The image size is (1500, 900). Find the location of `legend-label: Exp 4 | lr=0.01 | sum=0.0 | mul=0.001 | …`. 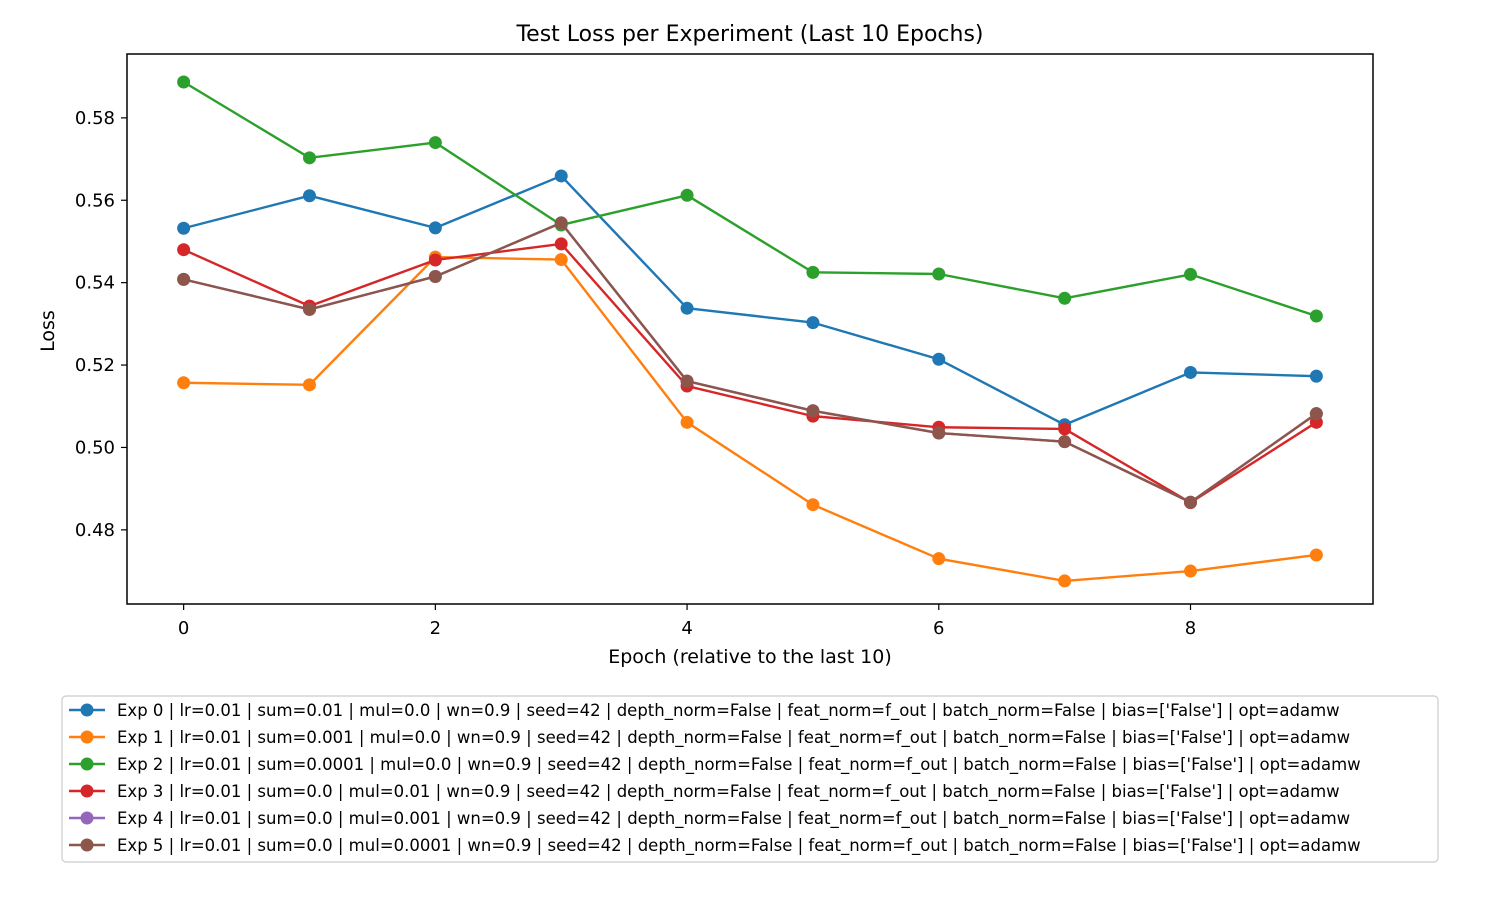

legend-label: Exp 4 | lr=0.01 | sum=0.0 | mul=0.001 | … is located at coordinates (733, 819).